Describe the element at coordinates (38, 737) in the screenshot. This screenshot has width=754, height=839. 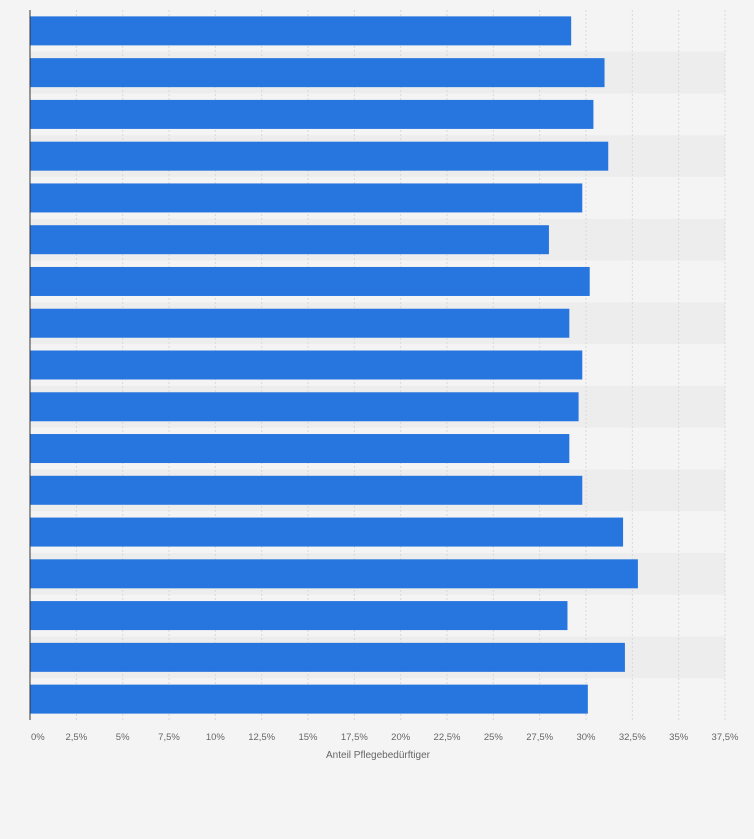
I see `x-tick-label: 0%` at that location.